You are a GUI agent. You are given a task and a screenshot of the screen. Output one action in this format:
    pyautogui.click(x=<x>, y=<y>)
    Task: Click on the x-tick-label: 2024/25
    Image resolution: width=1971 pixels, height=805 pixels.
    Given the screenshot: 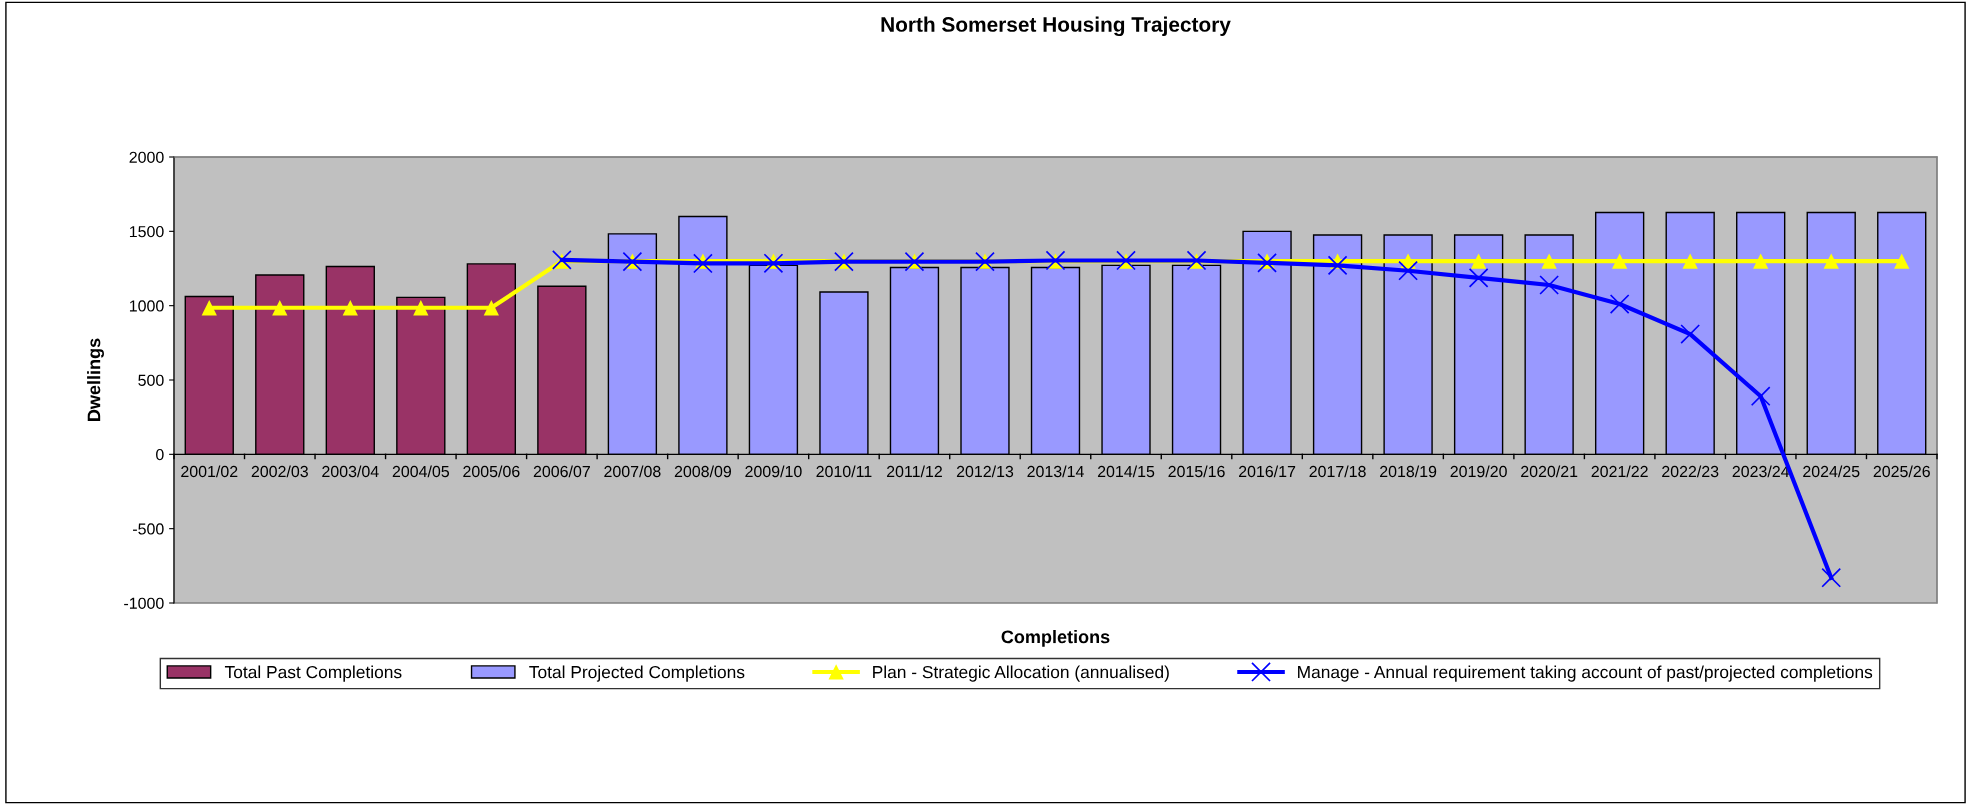 What is the action you would take?
    pyautogui.click(x=1831, y=471)
    